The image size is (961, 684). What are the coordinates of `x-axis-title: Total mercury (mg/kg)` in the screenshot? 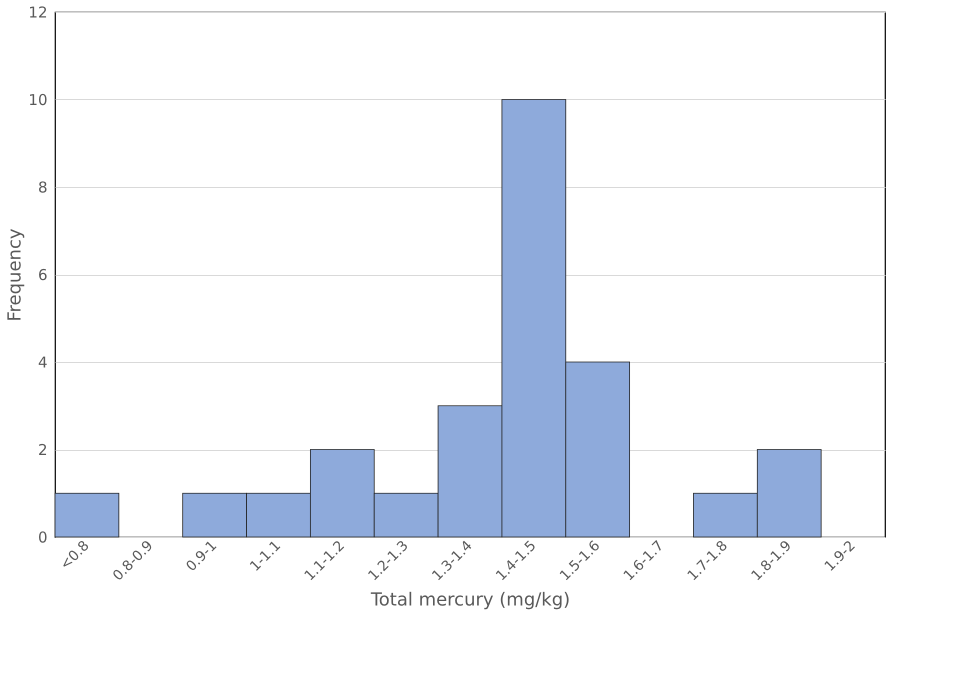 It's located at (470, 600).